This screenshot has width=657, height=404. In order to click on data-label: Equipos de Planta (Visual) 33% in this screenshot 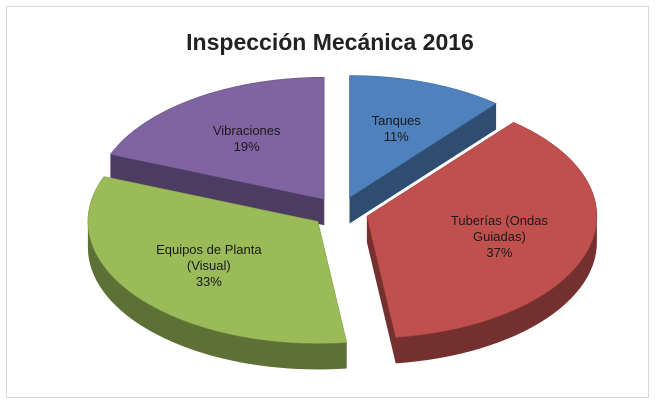, I will do `click(209, 266)`.